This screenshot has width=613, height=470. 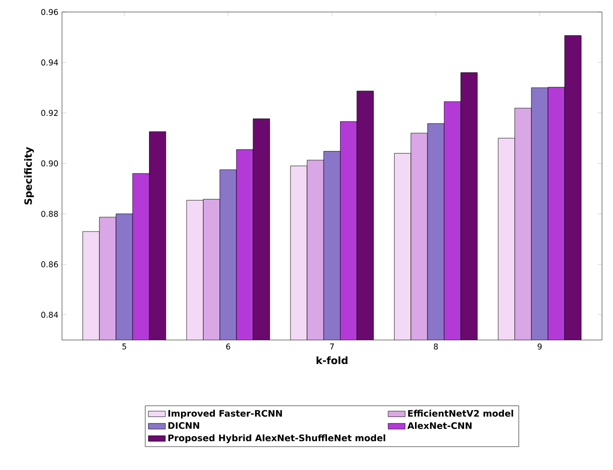 What do you see at coordinates (277, 439) in the screenshot?
I see `legend-label: Proposed Hybrid AlexNet-ShuffleNet model` at bounding box center [277, 439].